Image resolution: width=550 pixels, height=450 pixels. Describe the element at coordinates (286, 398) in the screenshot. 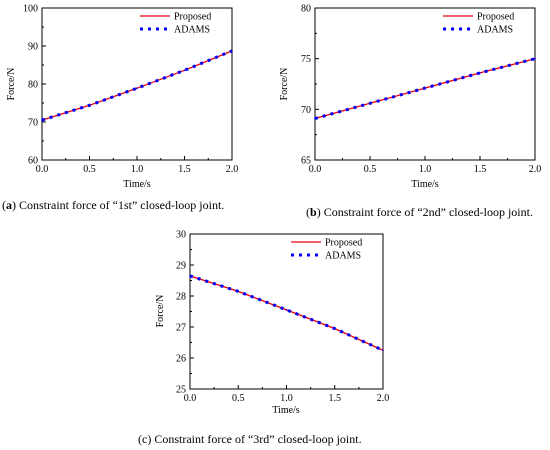

I see `x-tick-label-c: 1.0` at that location.